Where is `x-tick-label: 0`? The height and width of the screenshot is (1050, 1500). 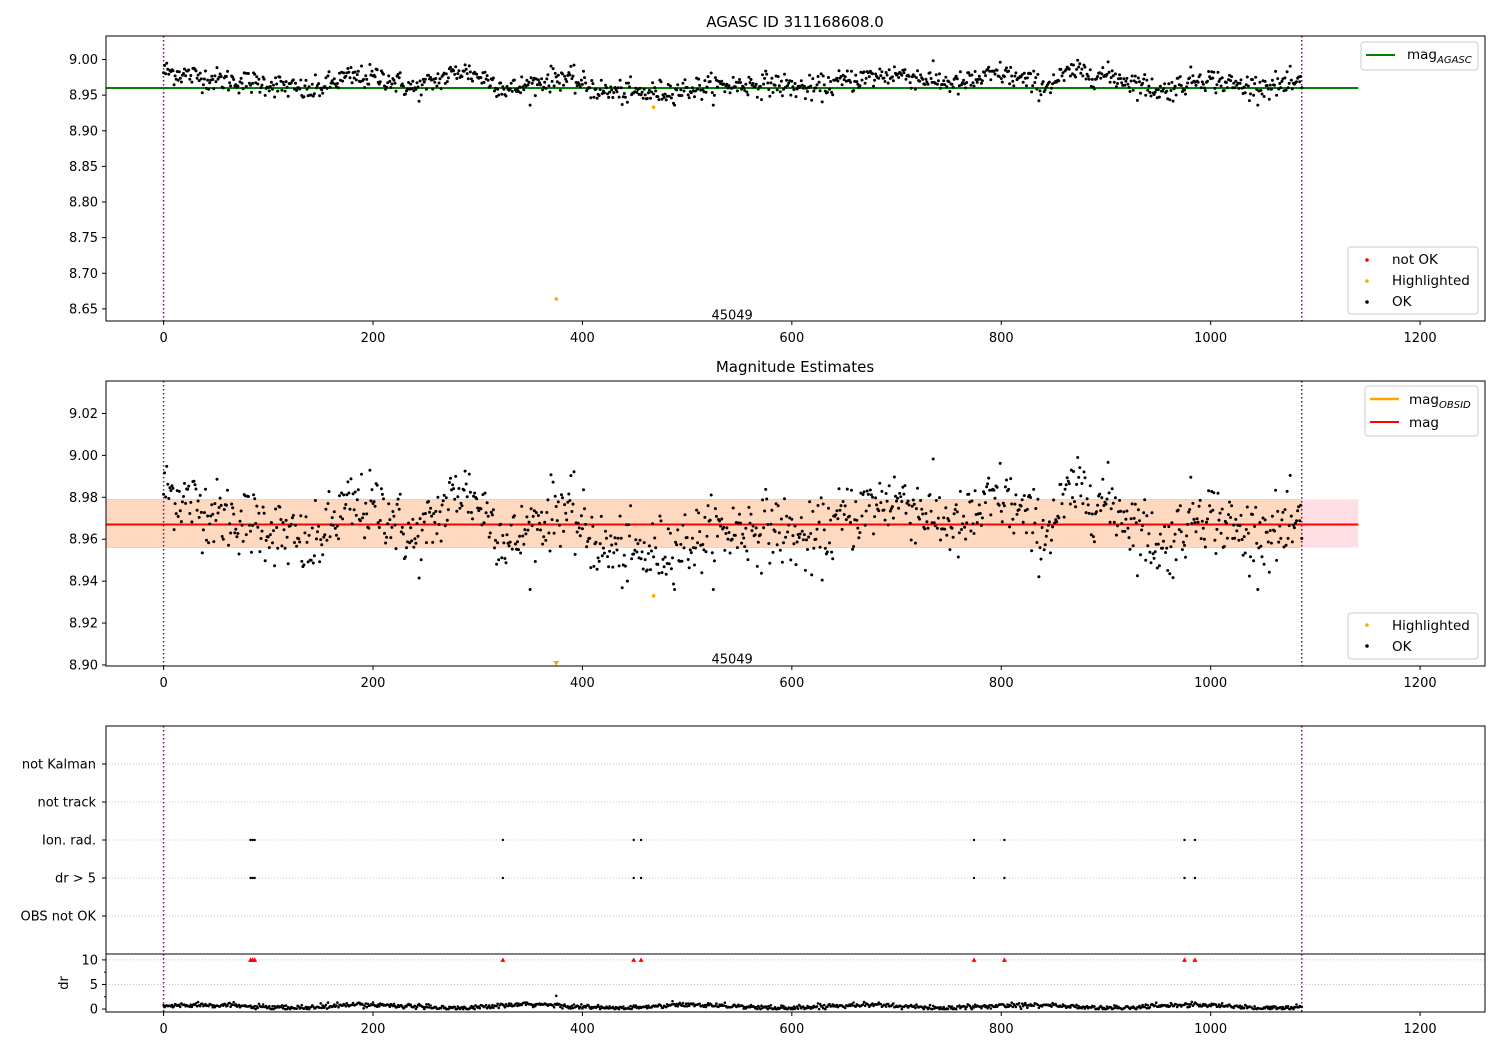 x-tick-label: 0 is located at coordinates (163, 1029).